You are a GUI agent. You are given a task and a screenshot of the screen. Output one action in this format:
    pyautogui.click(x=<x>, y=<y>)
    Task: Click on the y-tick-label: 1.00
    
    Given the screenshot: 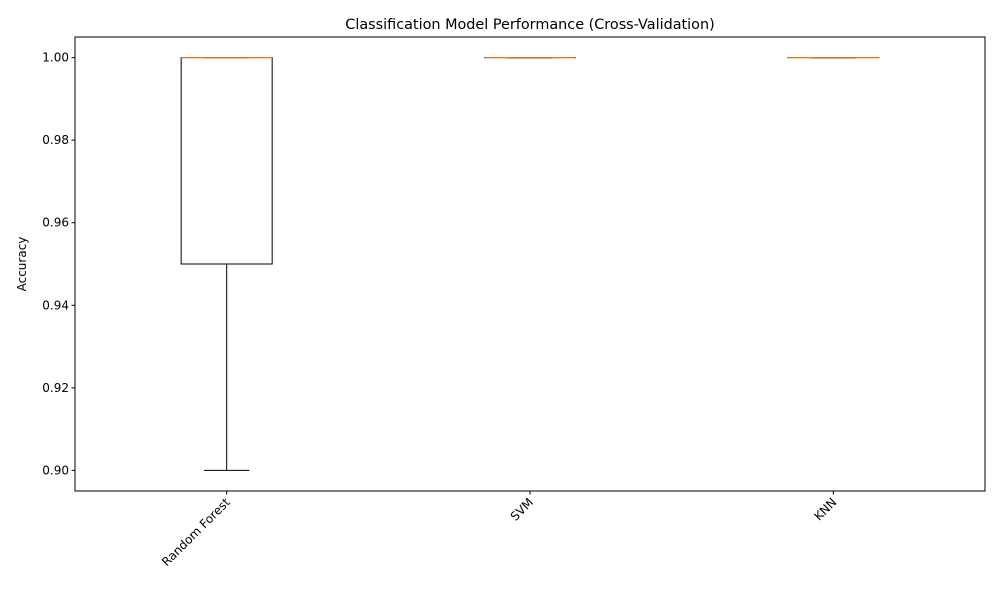 What is the action you would take?
    pyautogui.click(x=55, y=58)
    